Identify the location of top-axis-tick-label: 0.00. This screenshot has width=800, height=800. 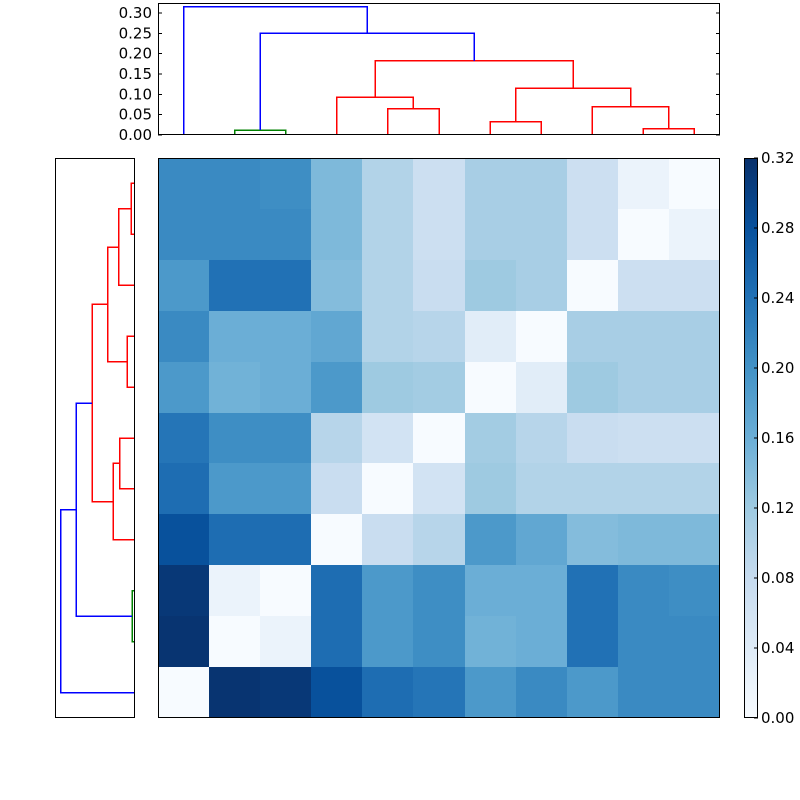
(135, 135).